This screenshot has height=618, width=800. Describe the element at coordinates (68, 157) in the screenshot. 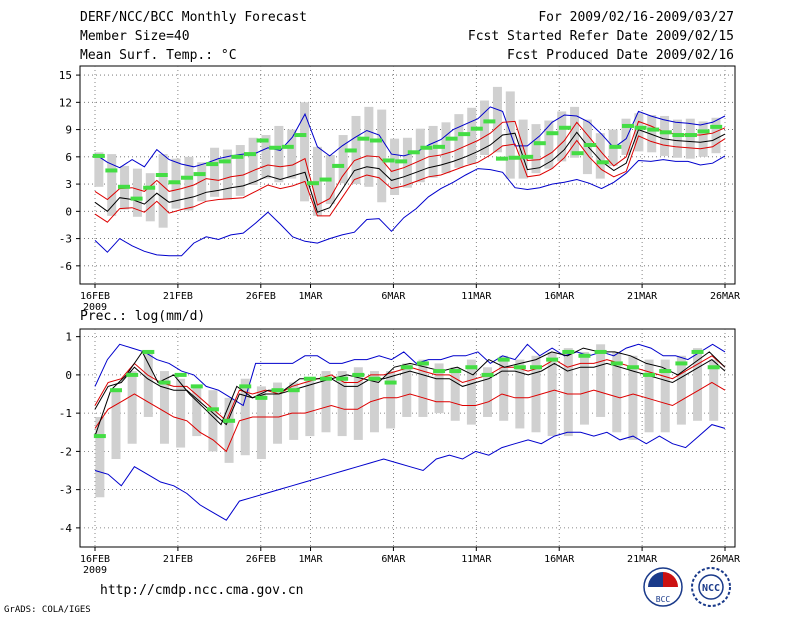

I see `temp-ytick-label: 6` at that location.